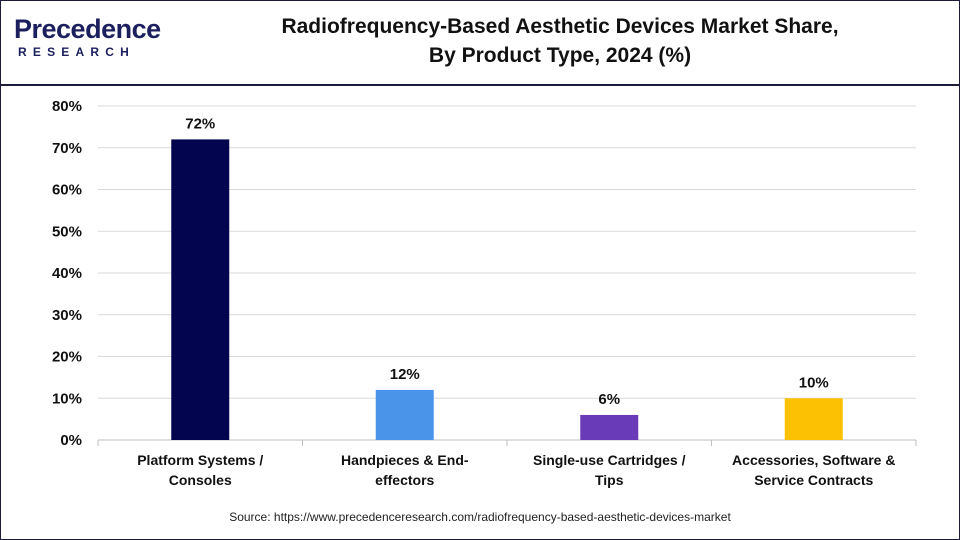  I want to click on precedence-research-logo: Precedence RESEARCH, so click(89, 38).